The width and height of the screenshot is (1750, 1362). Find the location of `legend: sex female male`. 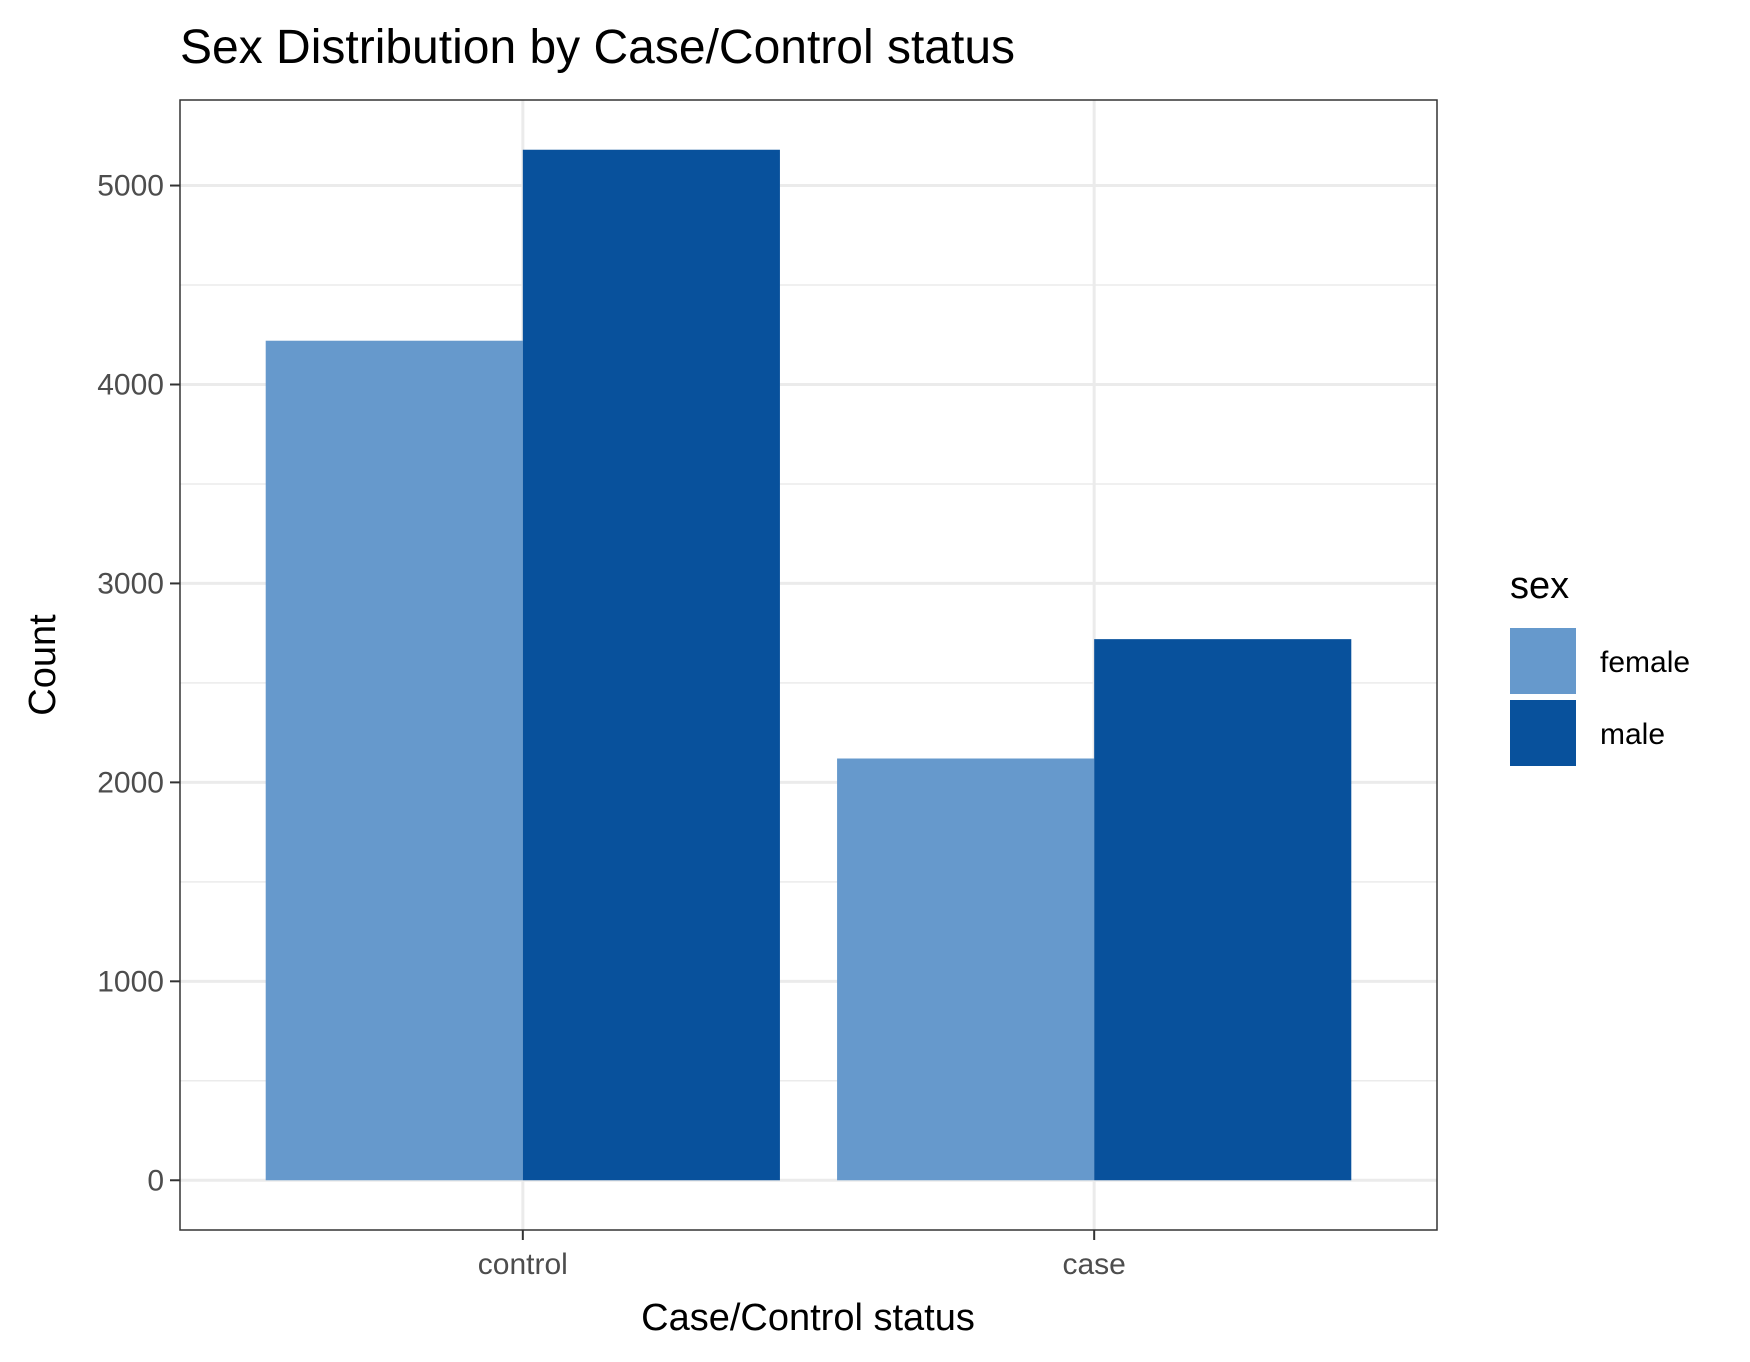

legend: sex female male is located at coordinates (1600, 665).